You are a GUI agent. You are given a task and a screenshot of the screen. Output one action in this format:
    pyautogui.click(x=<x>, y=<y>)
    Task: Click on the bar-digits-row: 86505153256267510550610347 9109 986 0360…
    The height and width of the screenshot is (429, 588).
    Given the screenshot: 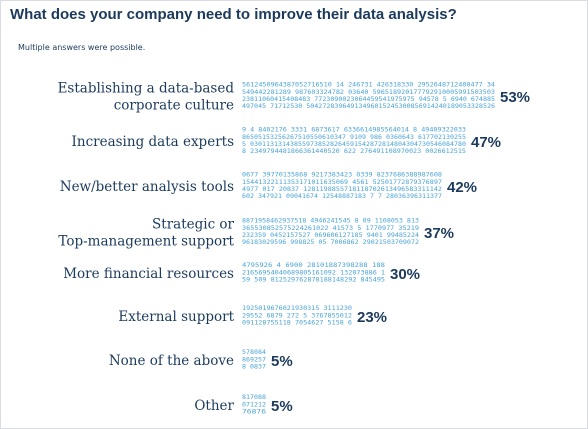 What is the action you would take?
    pyautogui.click(x=354, y=137)
    